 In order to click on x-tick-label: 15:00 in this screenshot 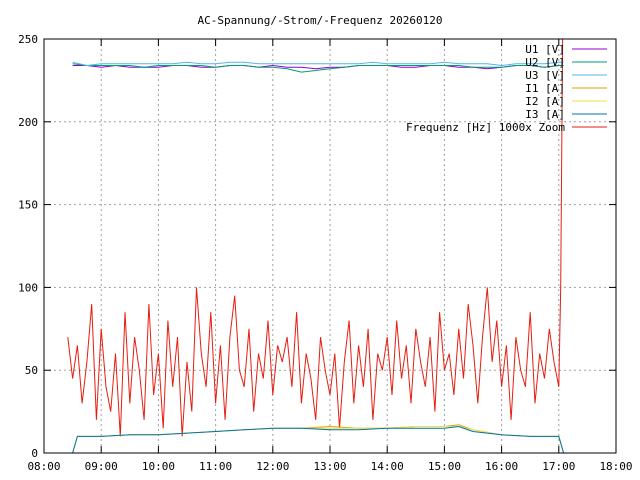, I will do `click(444, 466)`.